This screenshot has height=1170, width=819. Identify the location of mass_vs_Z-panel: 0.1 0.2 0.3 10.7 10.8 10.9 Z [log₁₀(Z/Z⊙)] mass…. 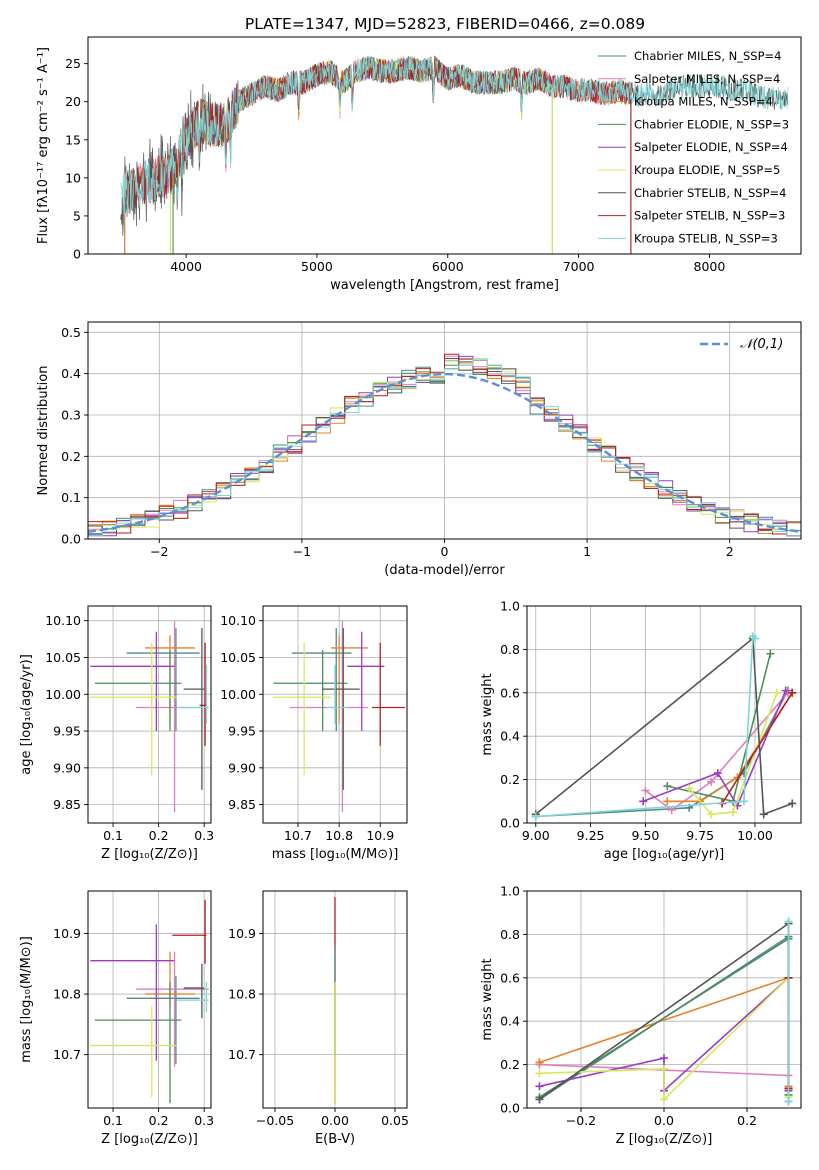
(116, 1018).